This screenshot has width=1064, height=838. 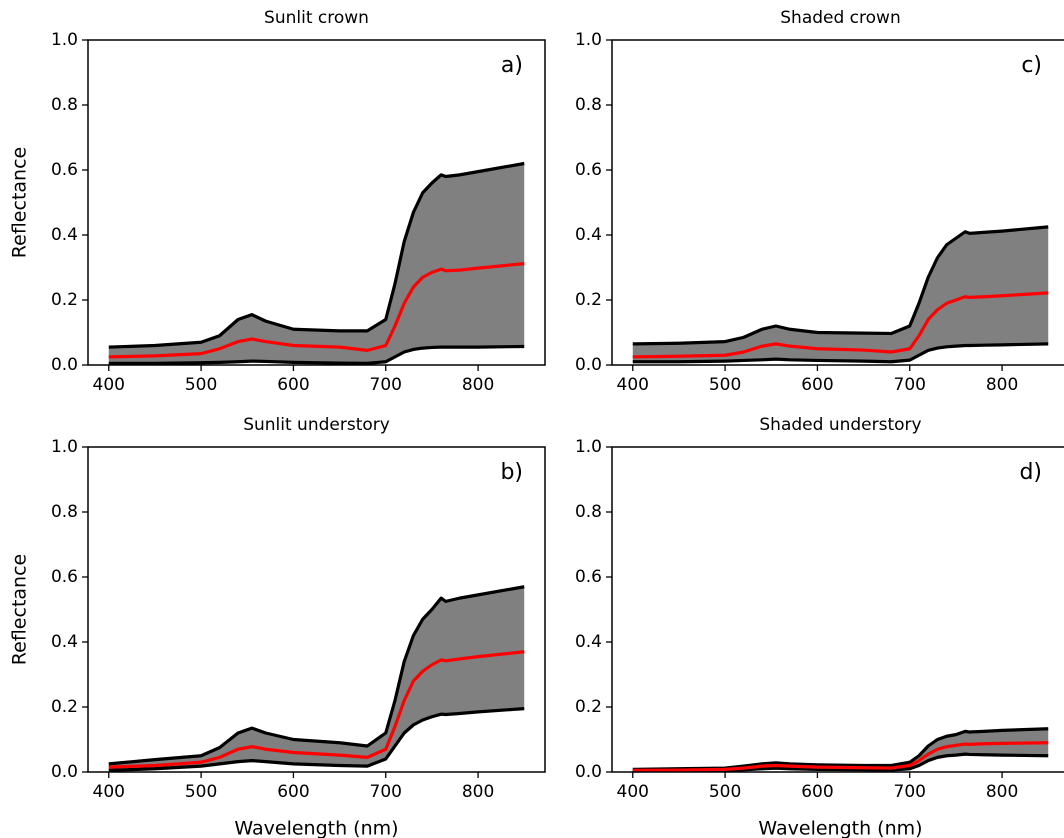 I want to click on subplot-title: Sunlit crown, so click(x=316, y=18).